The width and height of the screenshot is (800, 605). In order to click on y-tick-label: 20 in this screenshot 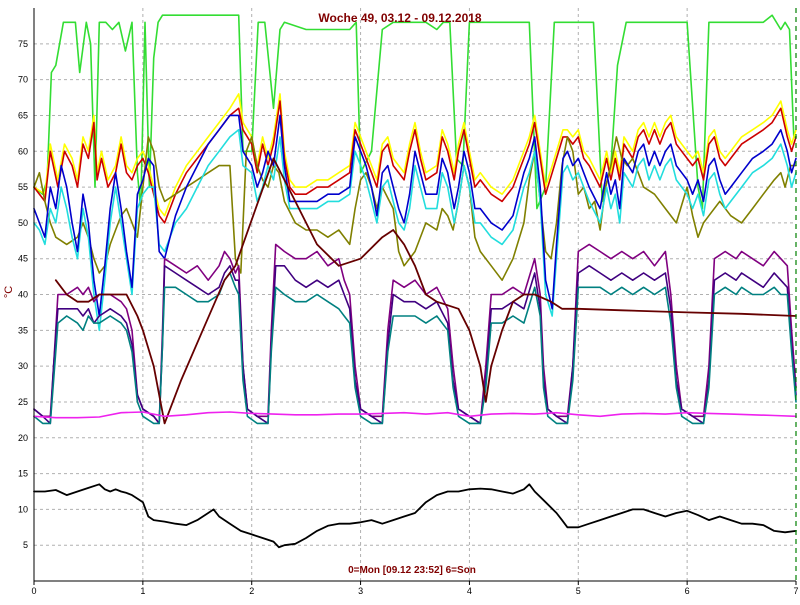, I will do `click(23, 438)`.